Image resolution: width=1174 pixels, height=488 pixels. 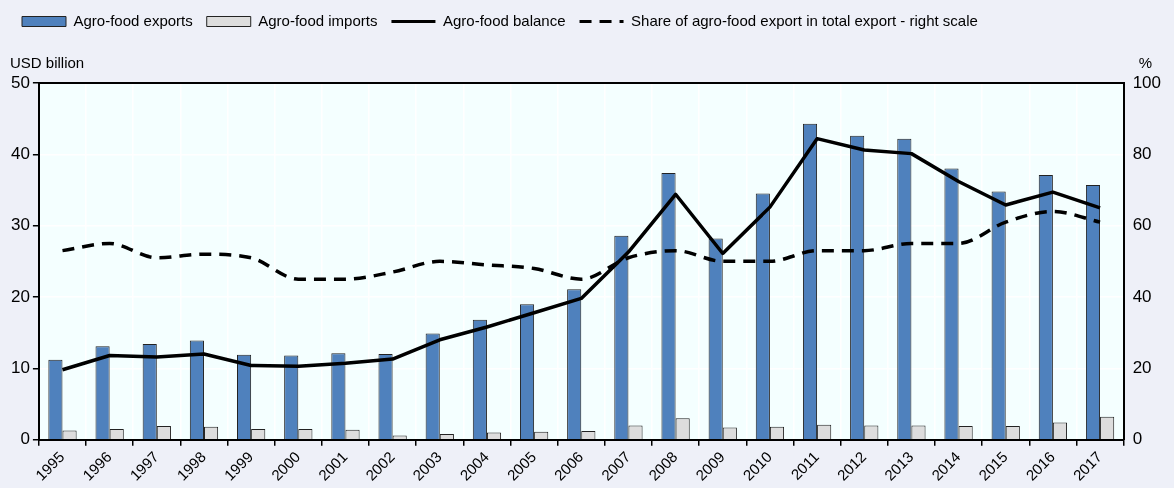 What do you see at coordinates (1142, 154) in the screenshot?
I see `y2-tick-label: 80` at bounding box center [1142, 154].